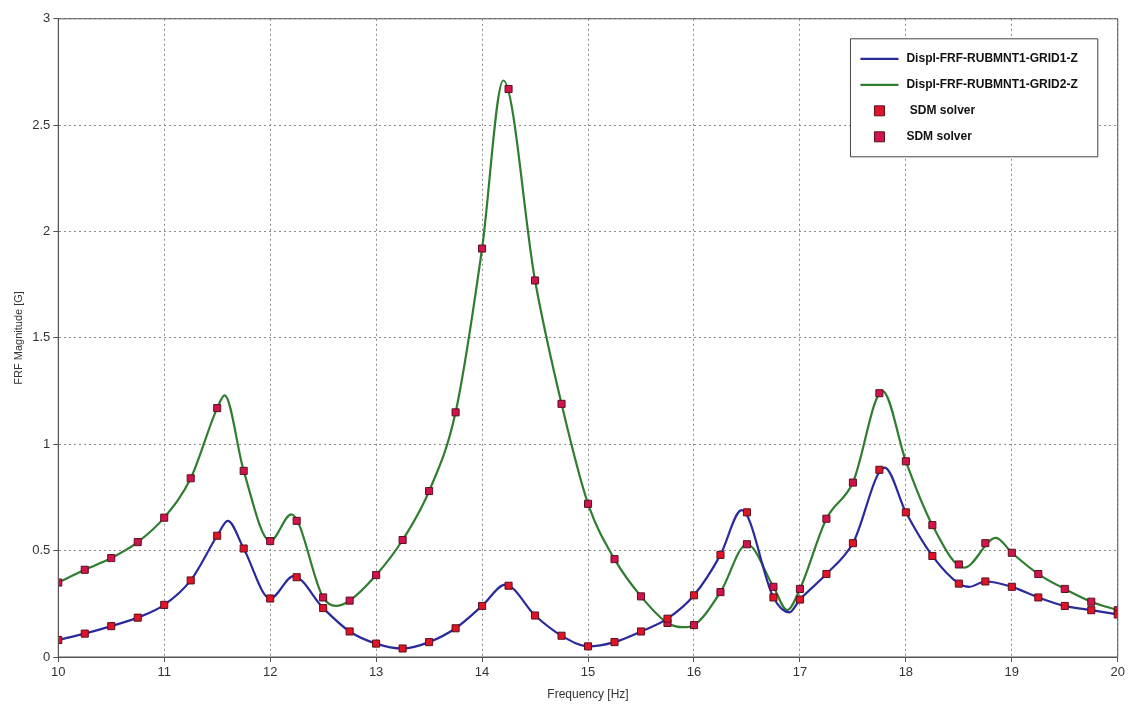 The image size is (1137, 715). Describe the element at coordinates (47, 443) in the screenshot. I see `y-tick-label: 1` at that location.